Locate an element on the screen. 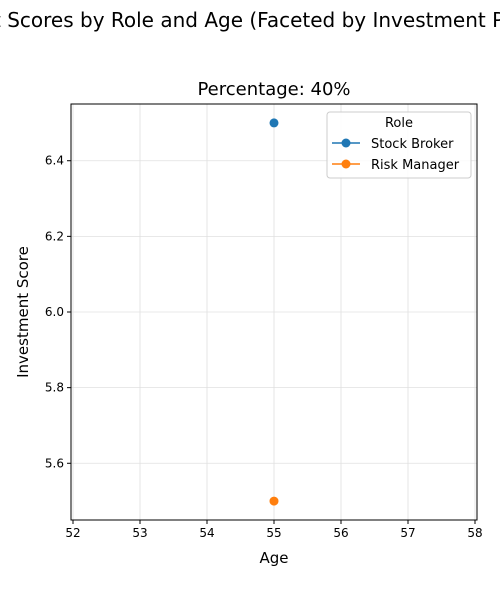  x-tick-label: 58 is located at coordinates (474, 533).